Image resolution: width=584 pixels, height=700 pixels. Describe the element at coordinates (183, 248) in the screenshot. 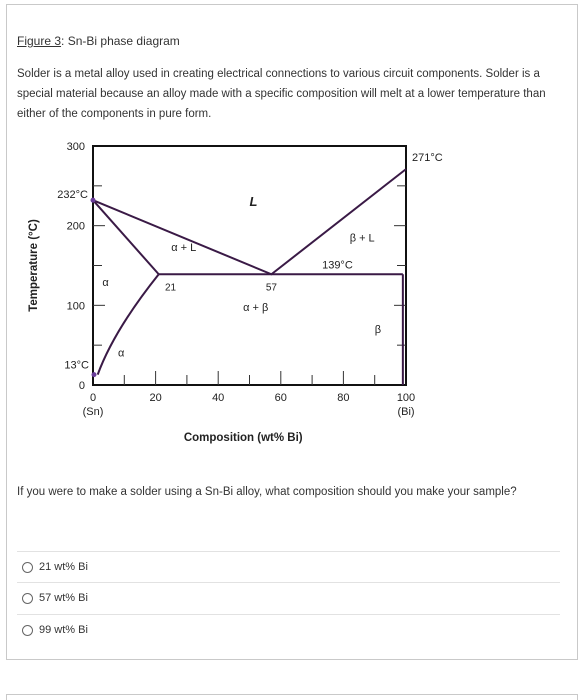

I see `region-alpha-liquid: α + L` at that location.